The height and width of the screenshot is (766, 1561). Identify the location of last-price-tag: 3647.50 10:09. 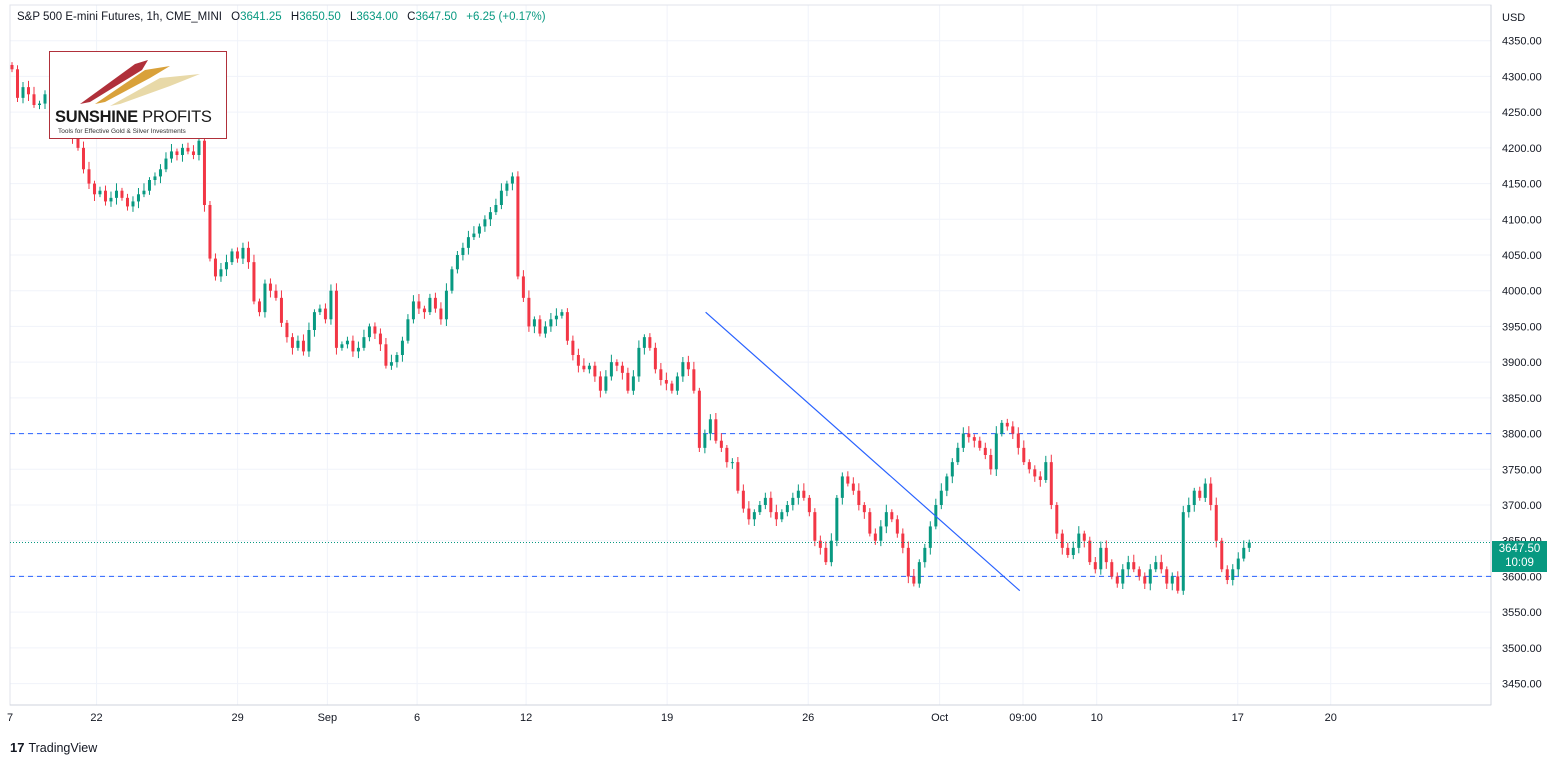
(1519, 556).